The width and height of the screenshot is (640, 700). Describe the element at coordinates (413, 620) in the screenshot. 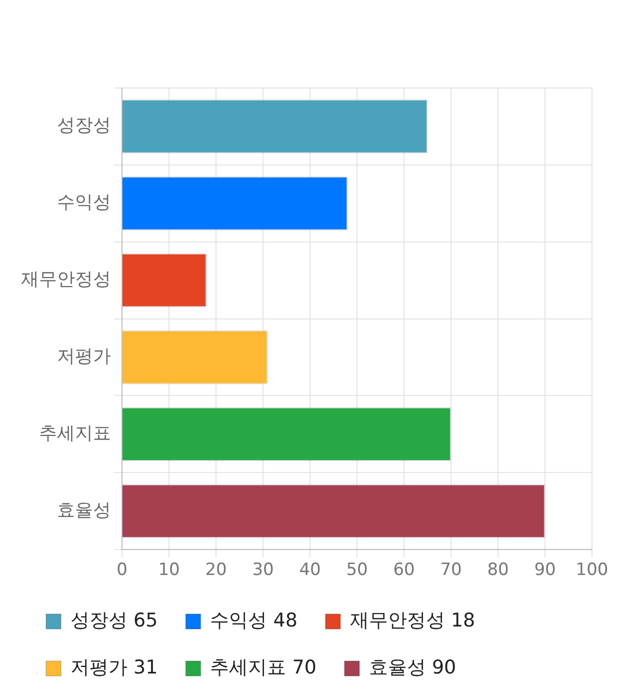

I see `legend-label: 재무안정성 18` at that location.